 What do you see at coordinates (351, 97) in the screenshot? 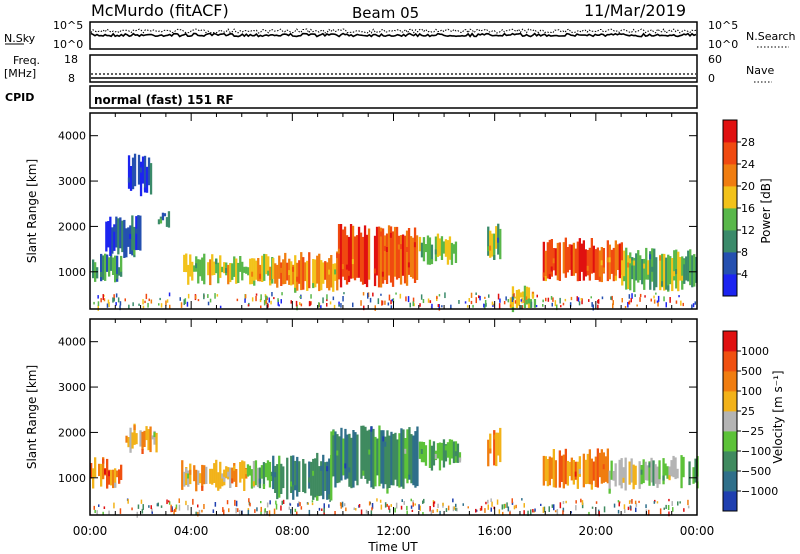
I see `cpid-panel: CPID normal (fast) 151 RF` at bounding box center [351, 97].